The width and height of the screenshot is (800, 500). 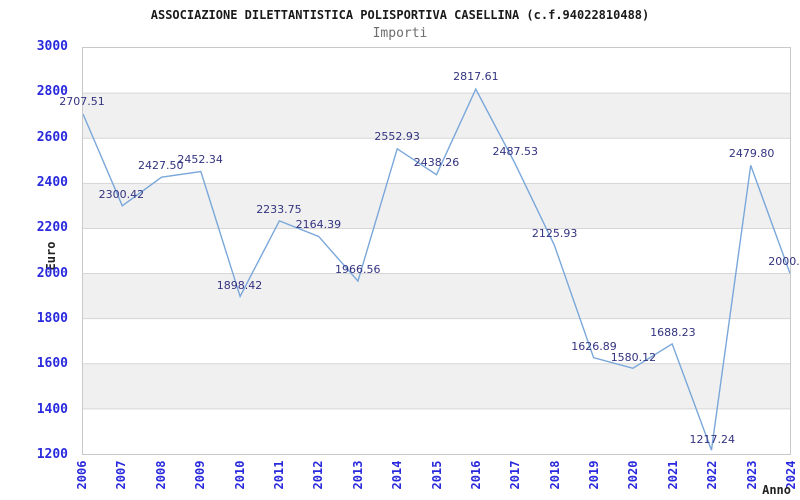 I want to click on x-tick-label: 2019, so click(x=594, y=475).